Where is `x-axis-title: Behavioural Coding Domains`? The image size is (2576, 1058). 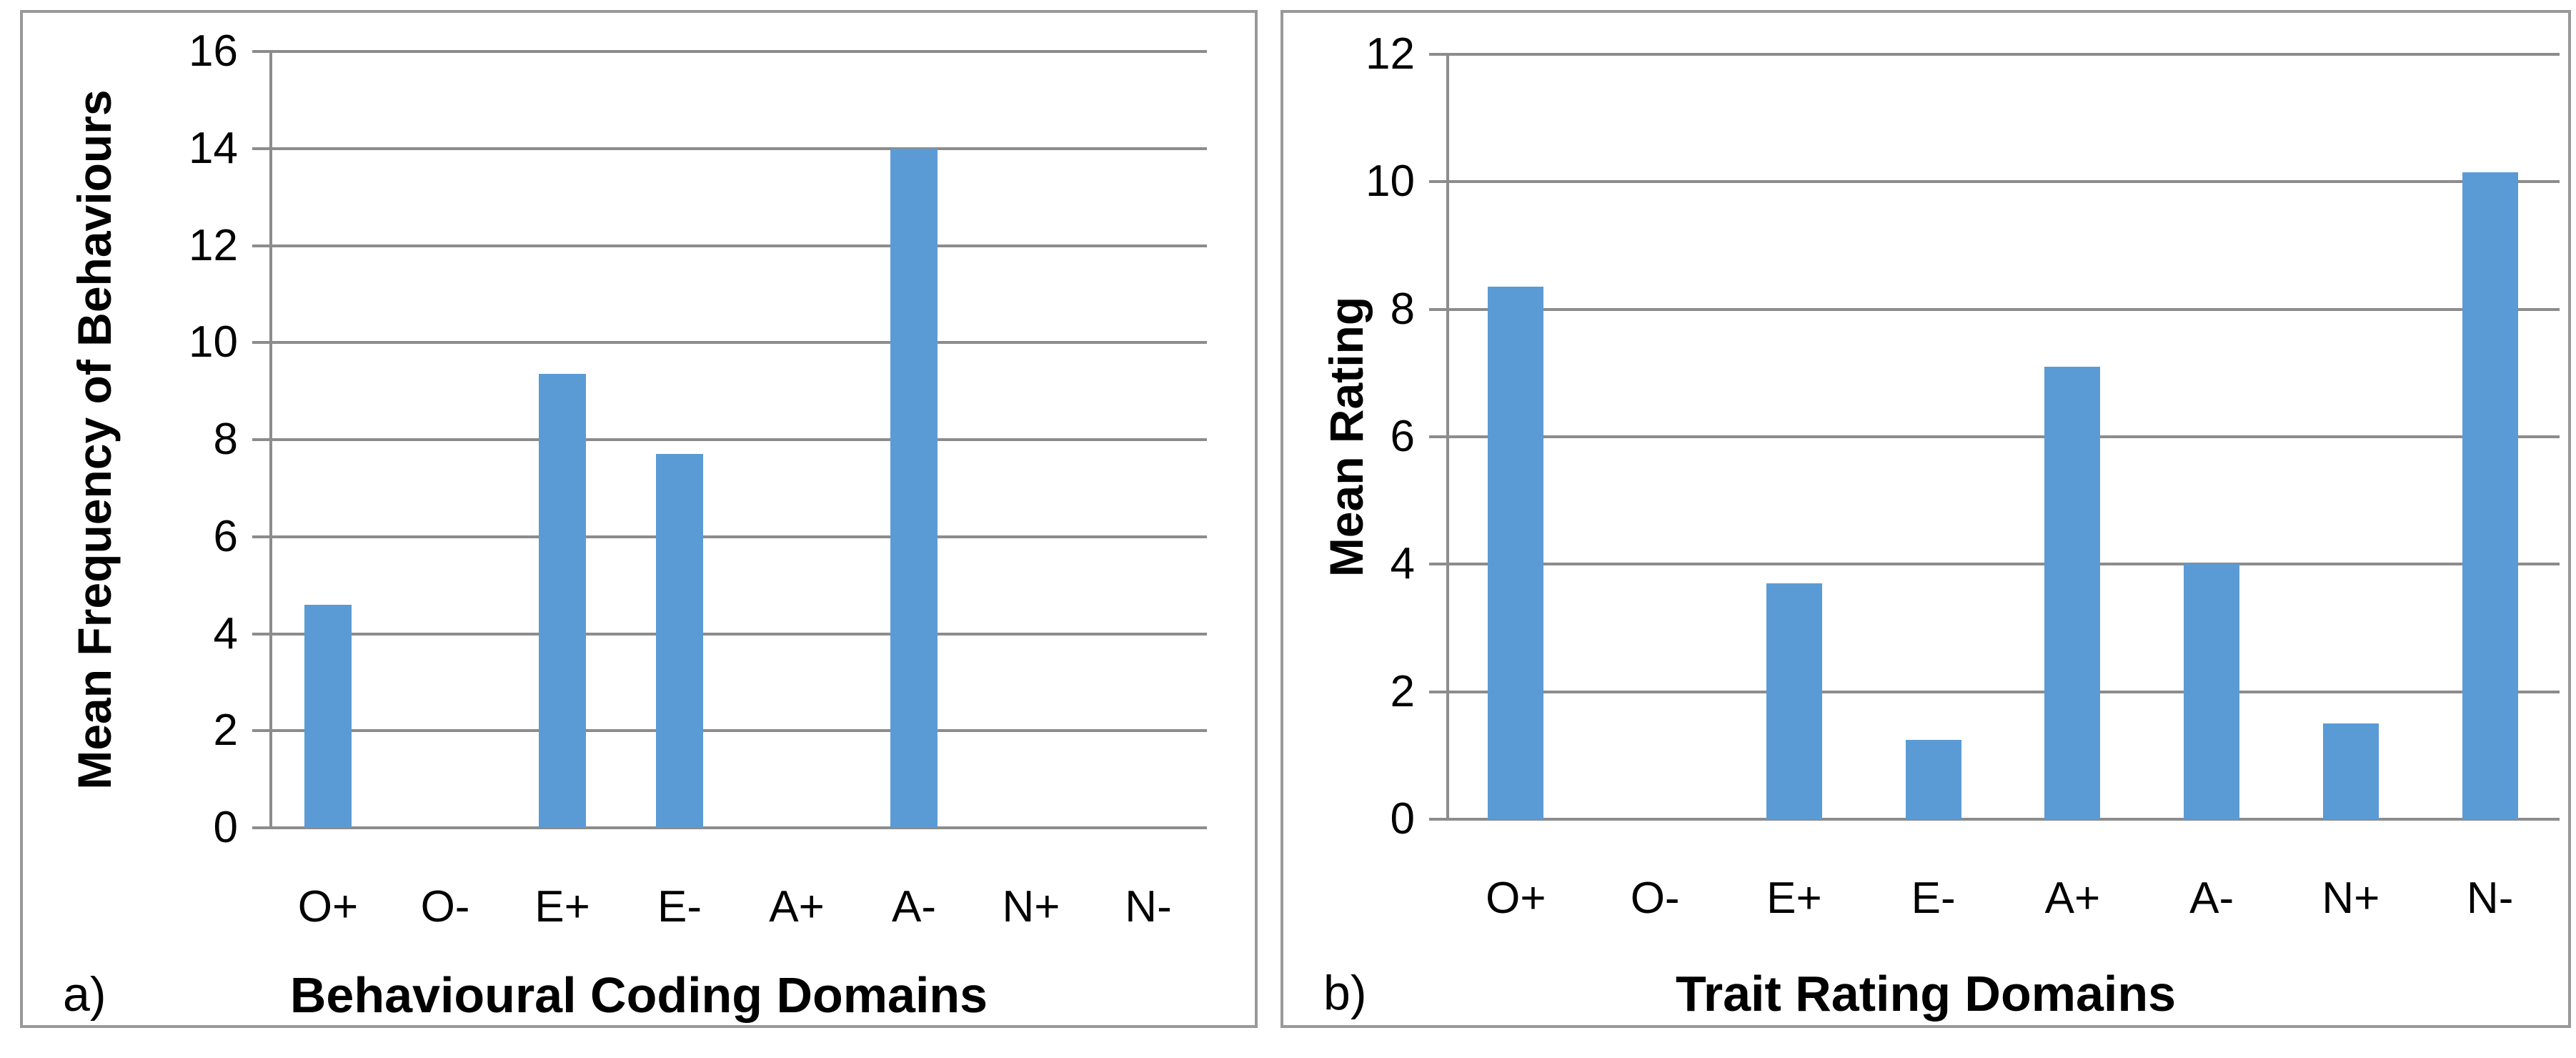
x-axis-title: Behavioural Coding Domains is located at coordinates (638, 995).